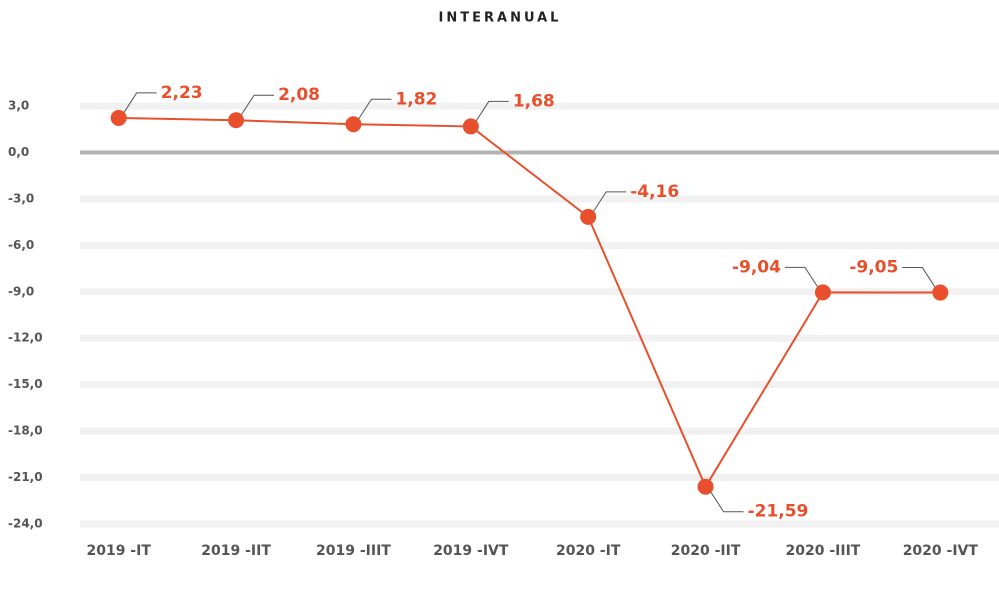 The height and width of the screenshot is (591, 999). What do you see at coordinates (588, 551) in the screenshot?
I see `x-tick-label: 2020 -IT` at bounding box center [588, 551].